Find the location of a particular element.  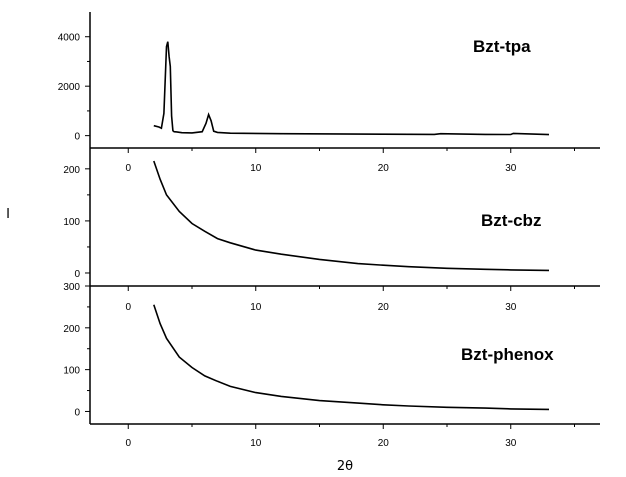

x-axis-title: 2θ is located at coordinates (345, 466).